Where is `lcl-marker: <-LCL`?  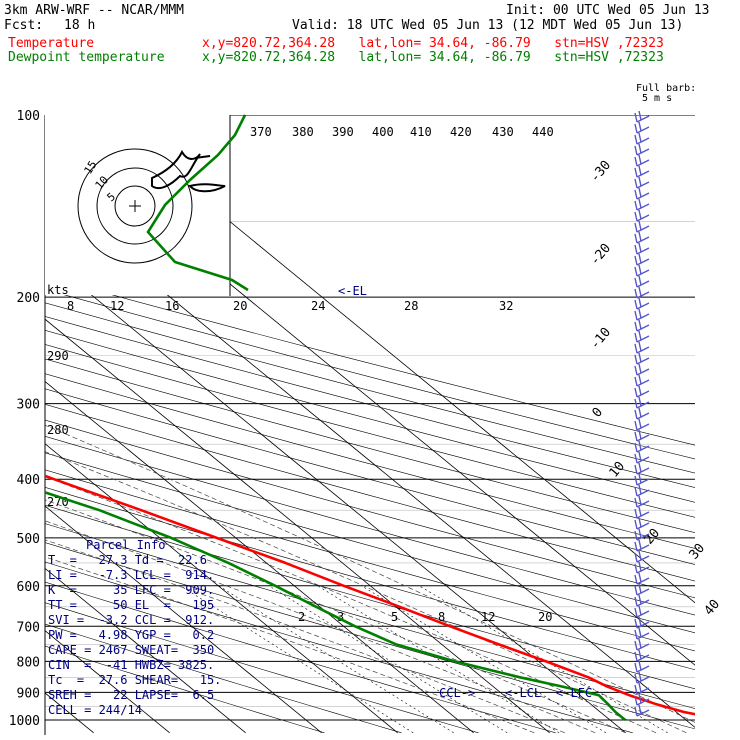
lcl-marker: <-LCL is located at coordinates (523, 693).